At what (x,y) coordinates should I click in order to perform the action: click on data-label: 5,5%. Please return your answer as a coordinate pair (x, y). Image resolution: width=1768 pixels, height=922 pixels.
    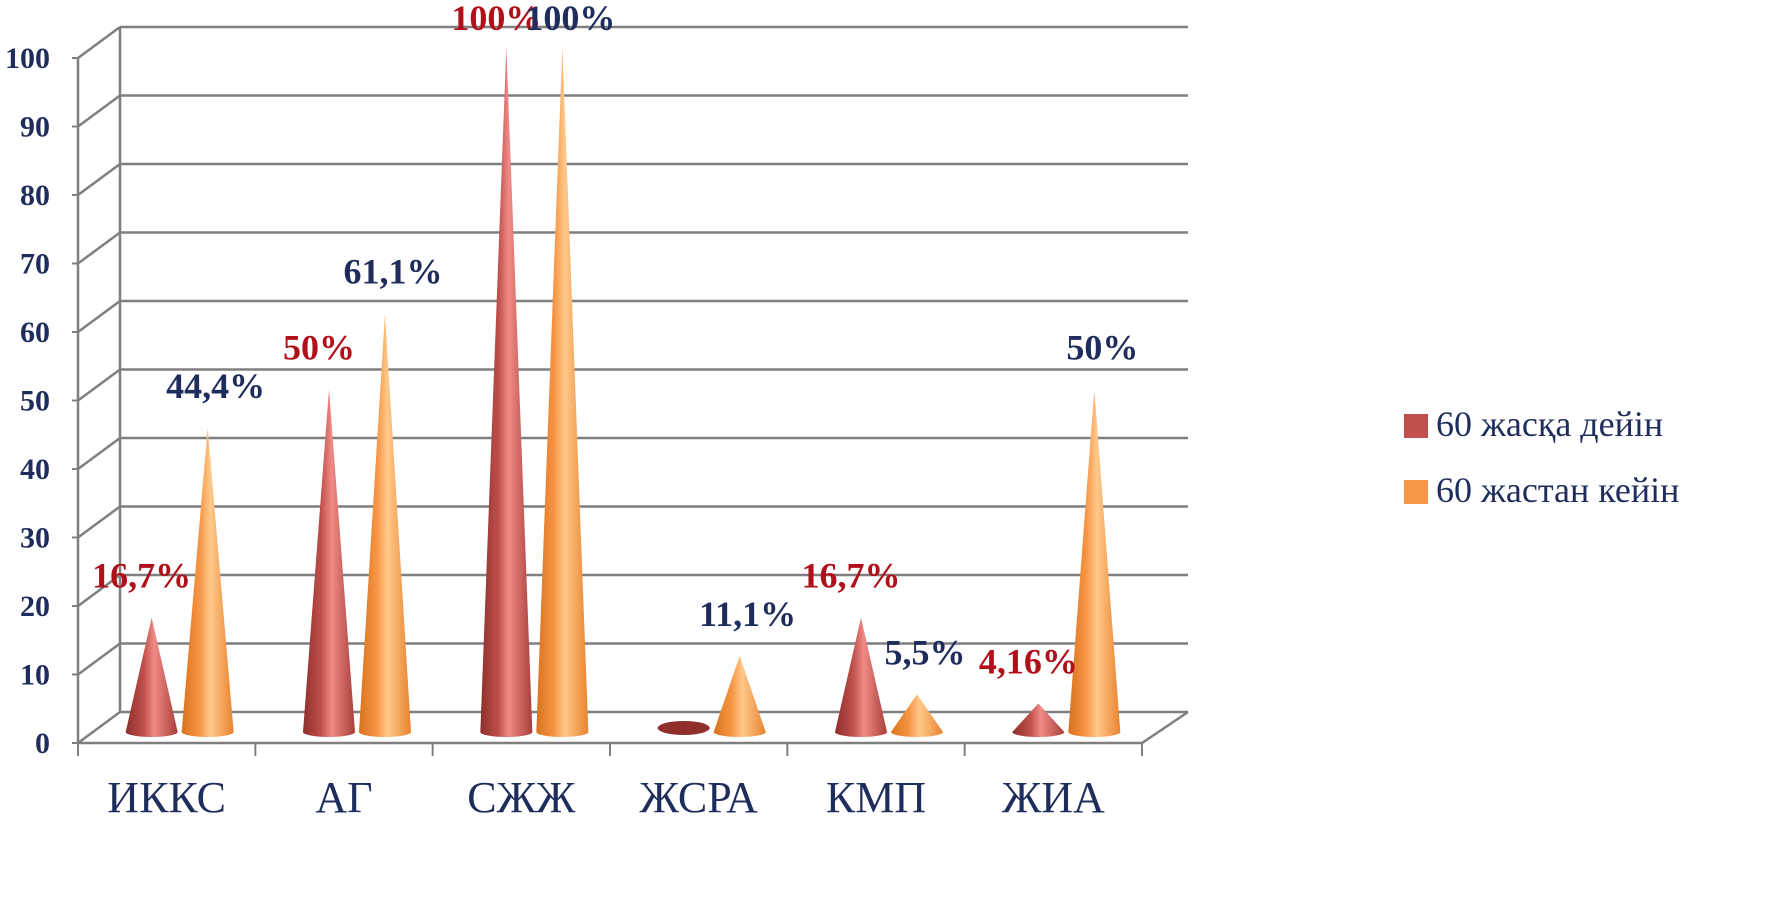
    Looking at the image, I should click on (925, 652).